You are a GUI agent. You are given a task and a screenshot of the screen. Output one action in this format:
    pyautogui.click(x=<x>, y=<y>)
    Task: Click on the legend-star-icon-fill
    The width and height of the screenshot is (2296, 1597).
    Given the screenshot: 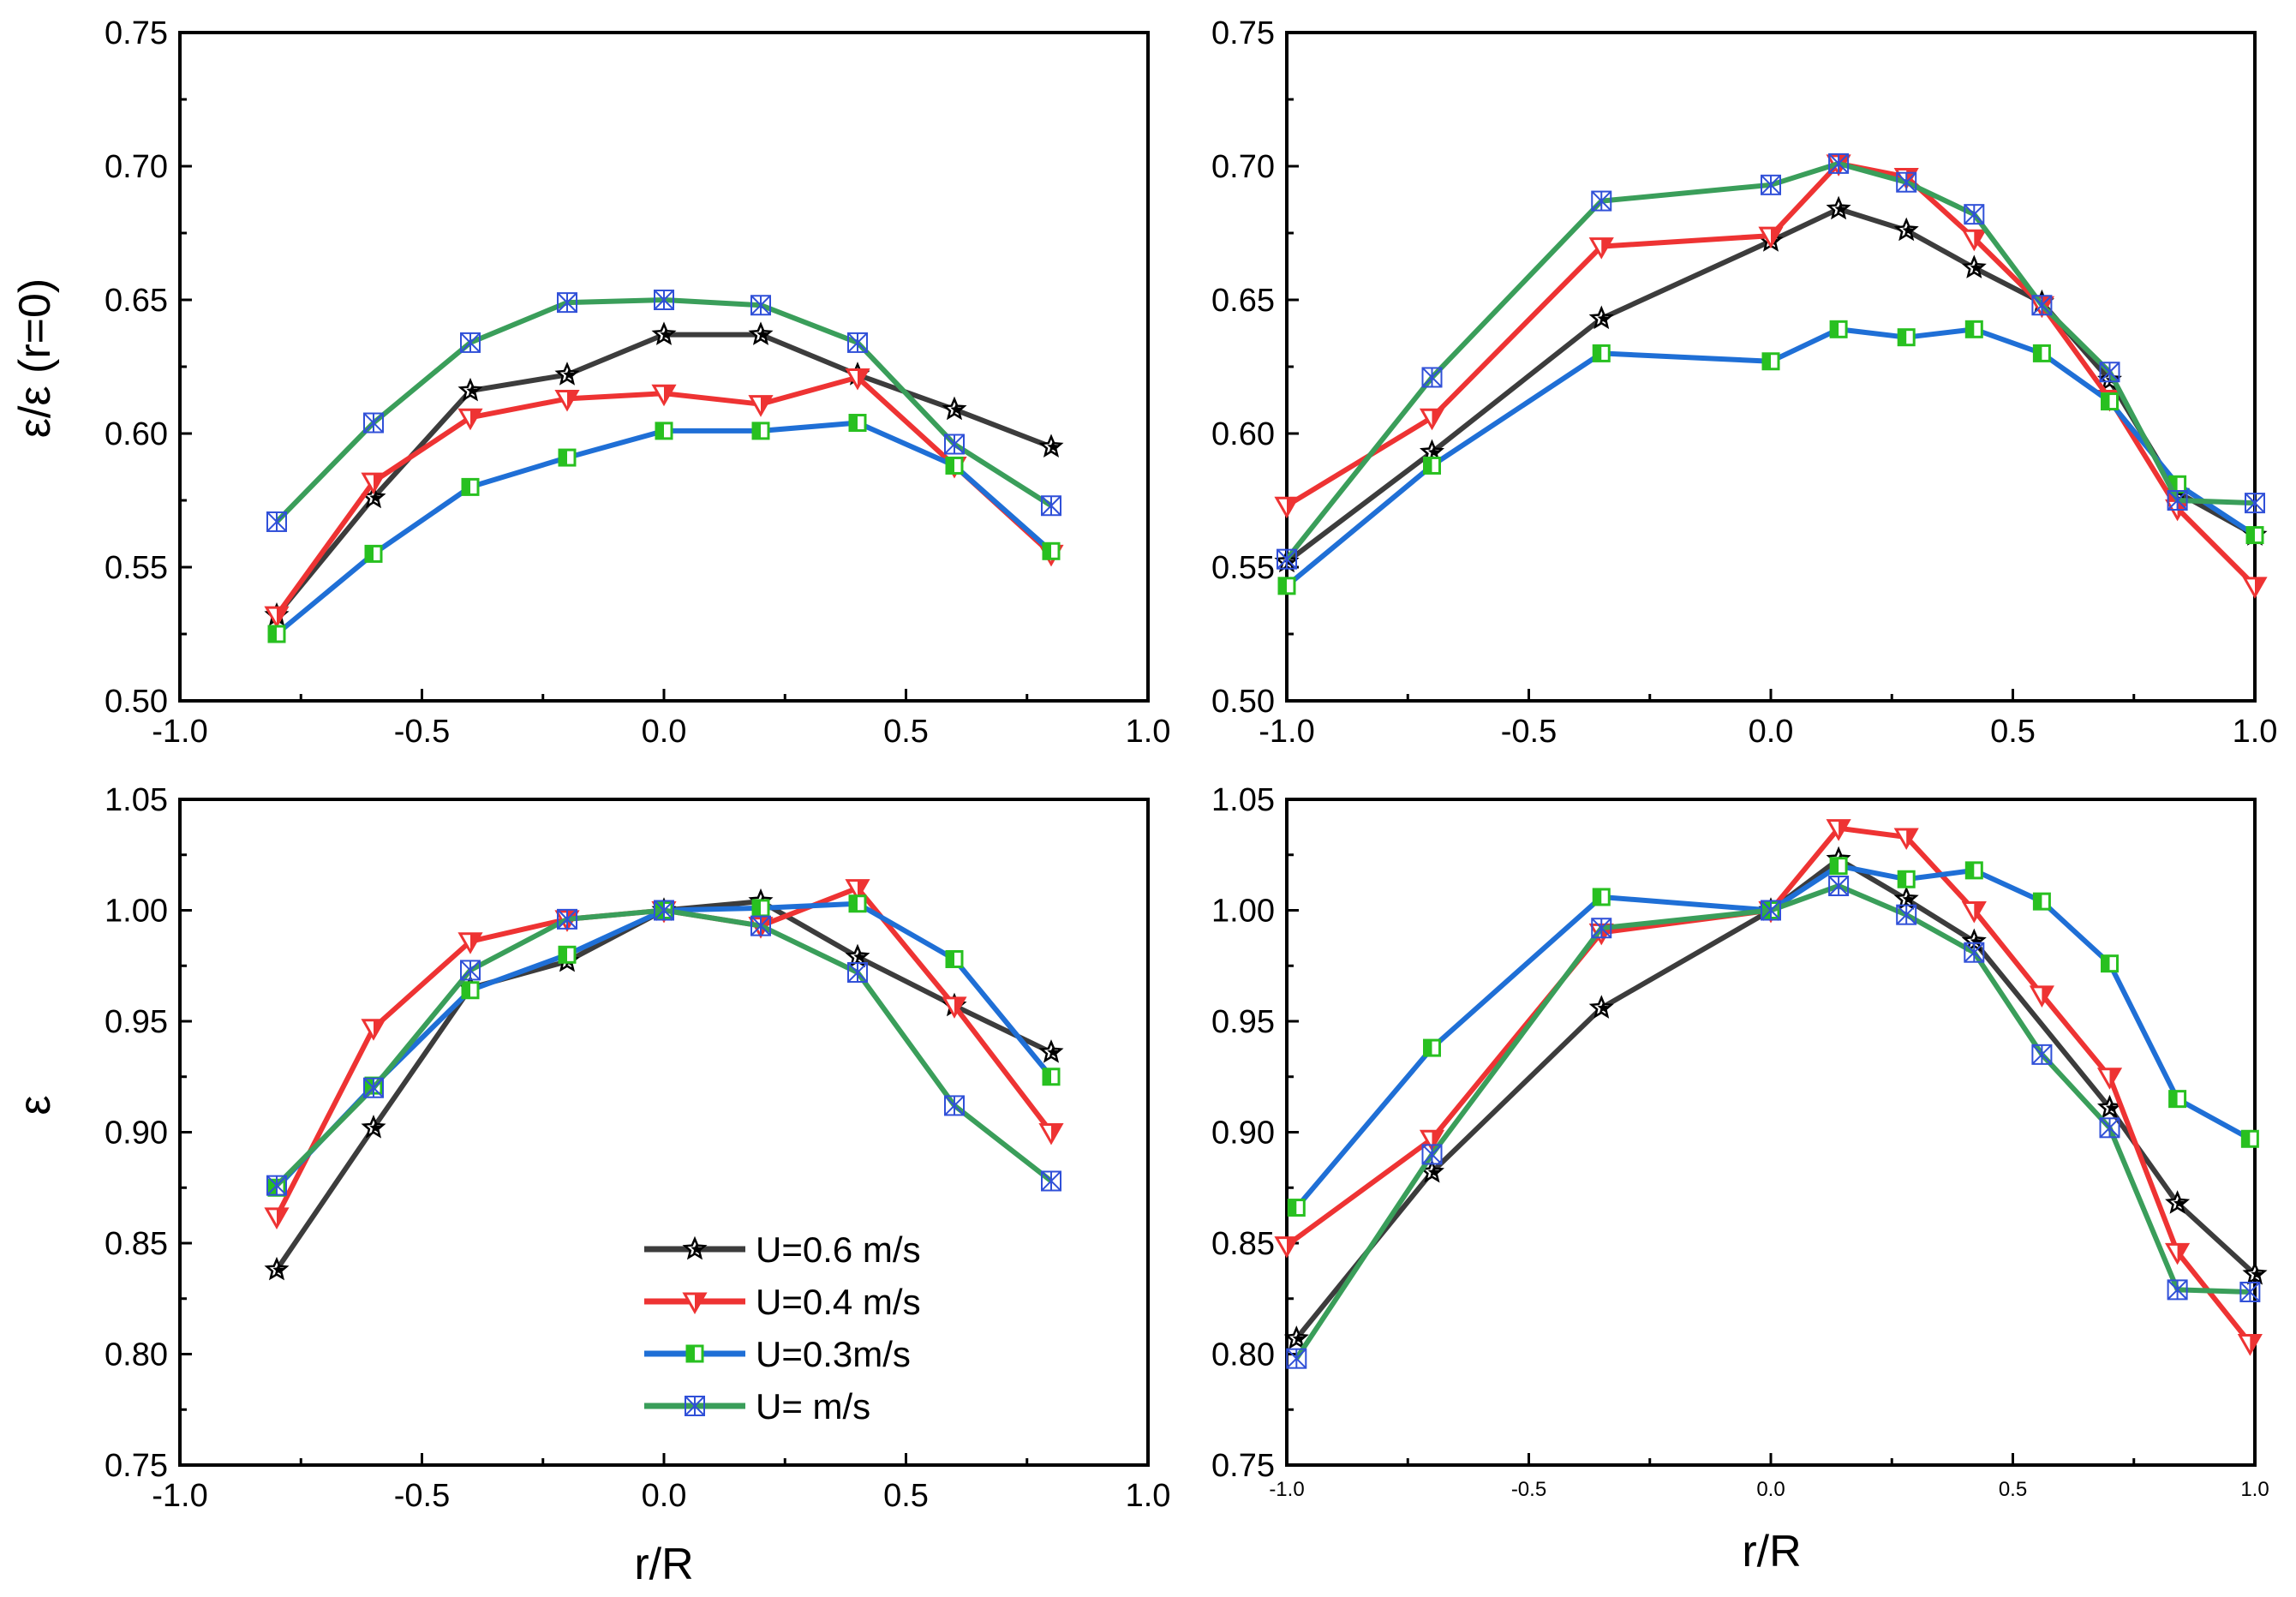 What is the action you would take?
    pyautogui.click(x=697, y=1248)
    